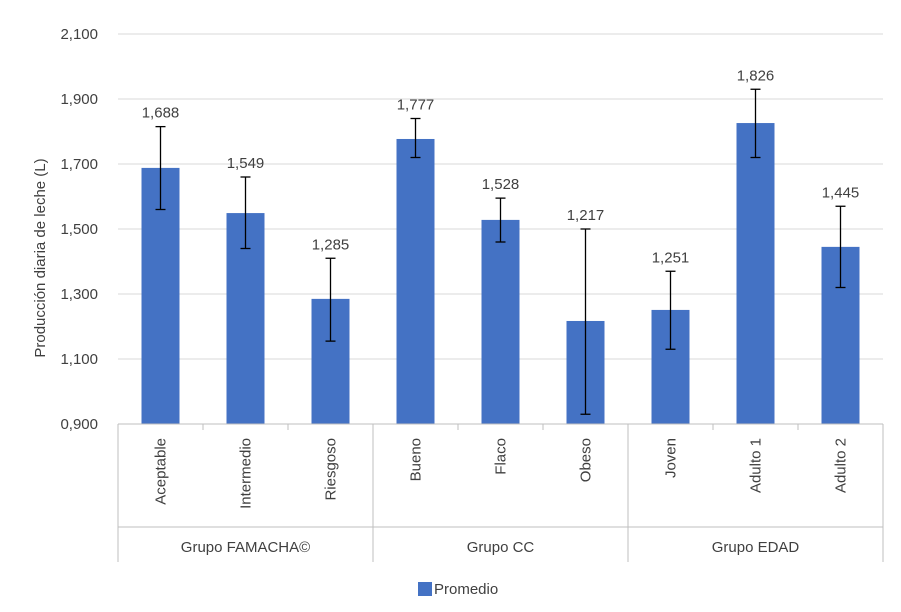 This screenshot has width=901, height=612. Describe the element at coordinates (416, 105) in the screenshot. I see `data-label: 1,777` at that location.